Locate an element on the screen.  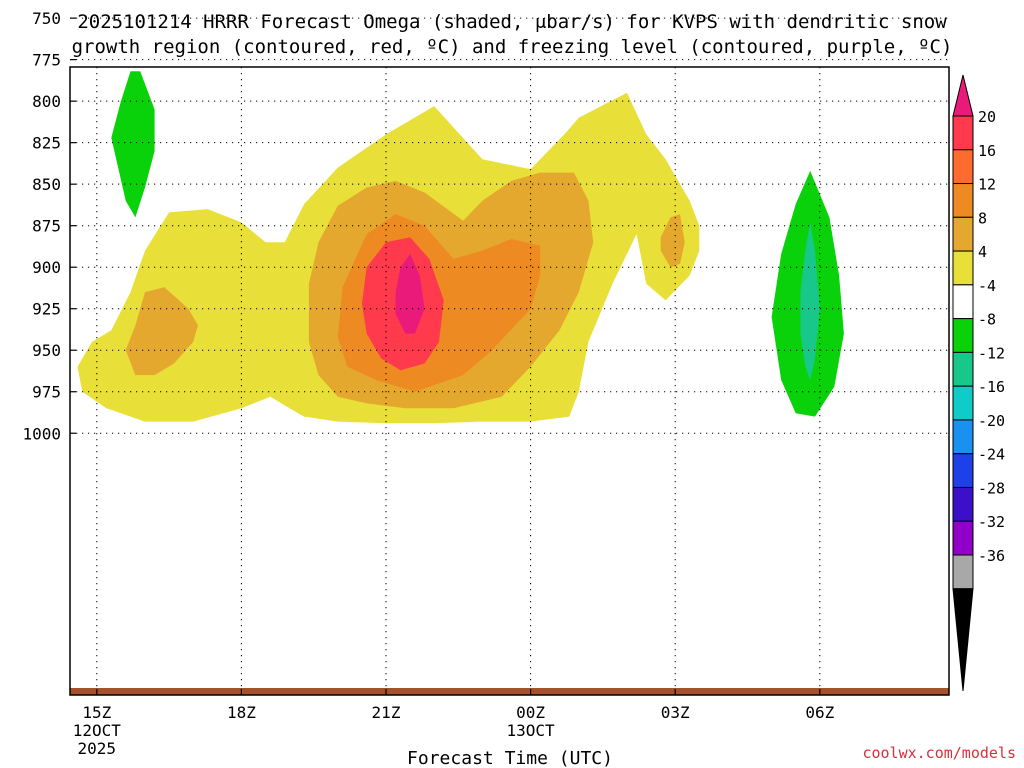
colorbar-label-6: -8 is located at coordinates (987, 320).